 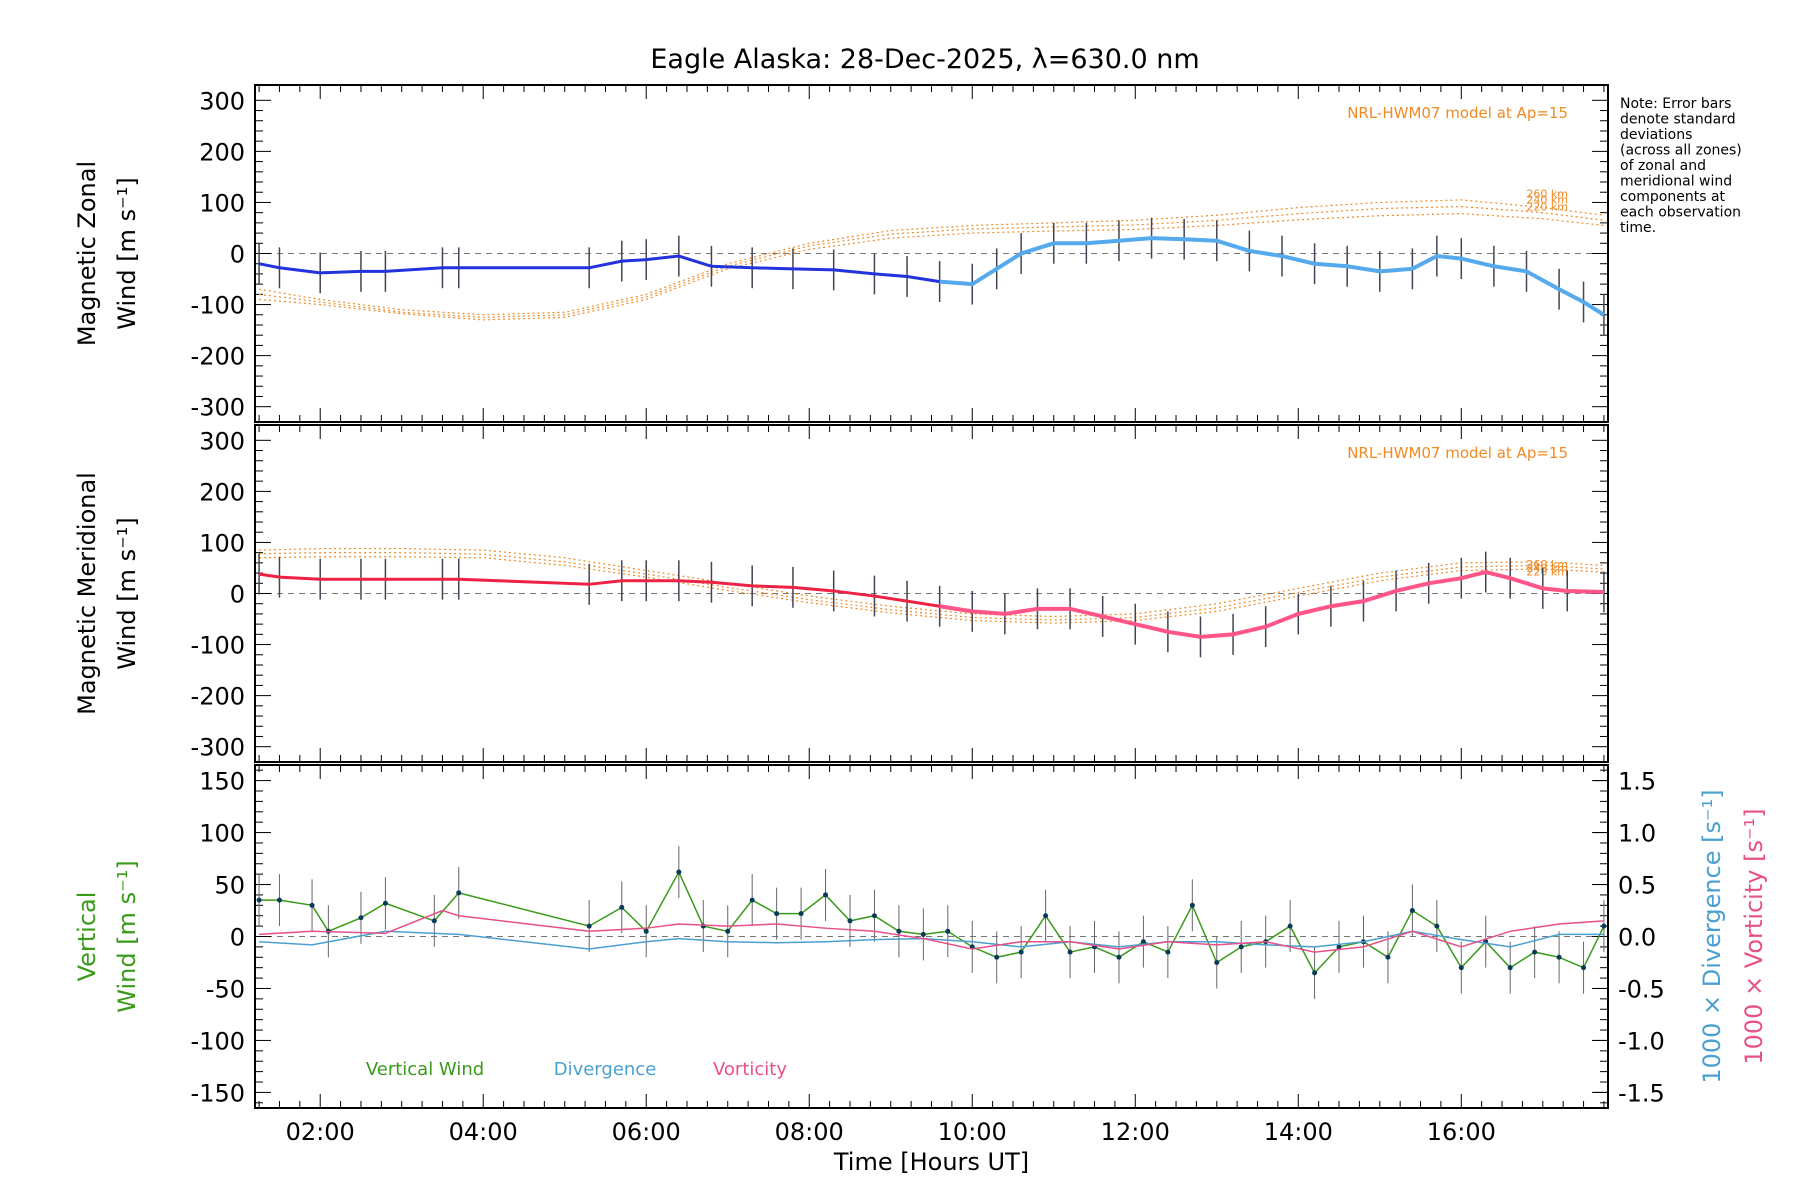 I want to click on x-tick-label: 16:00, so click(x=1461, y=1132).